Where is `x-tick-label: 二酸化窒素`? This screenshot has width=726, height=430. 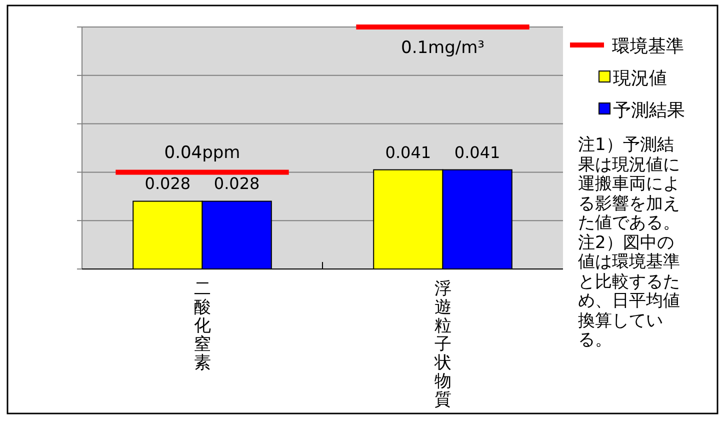
x-tick-label: 二酸化窒素 is located at coordinates (202, 326).